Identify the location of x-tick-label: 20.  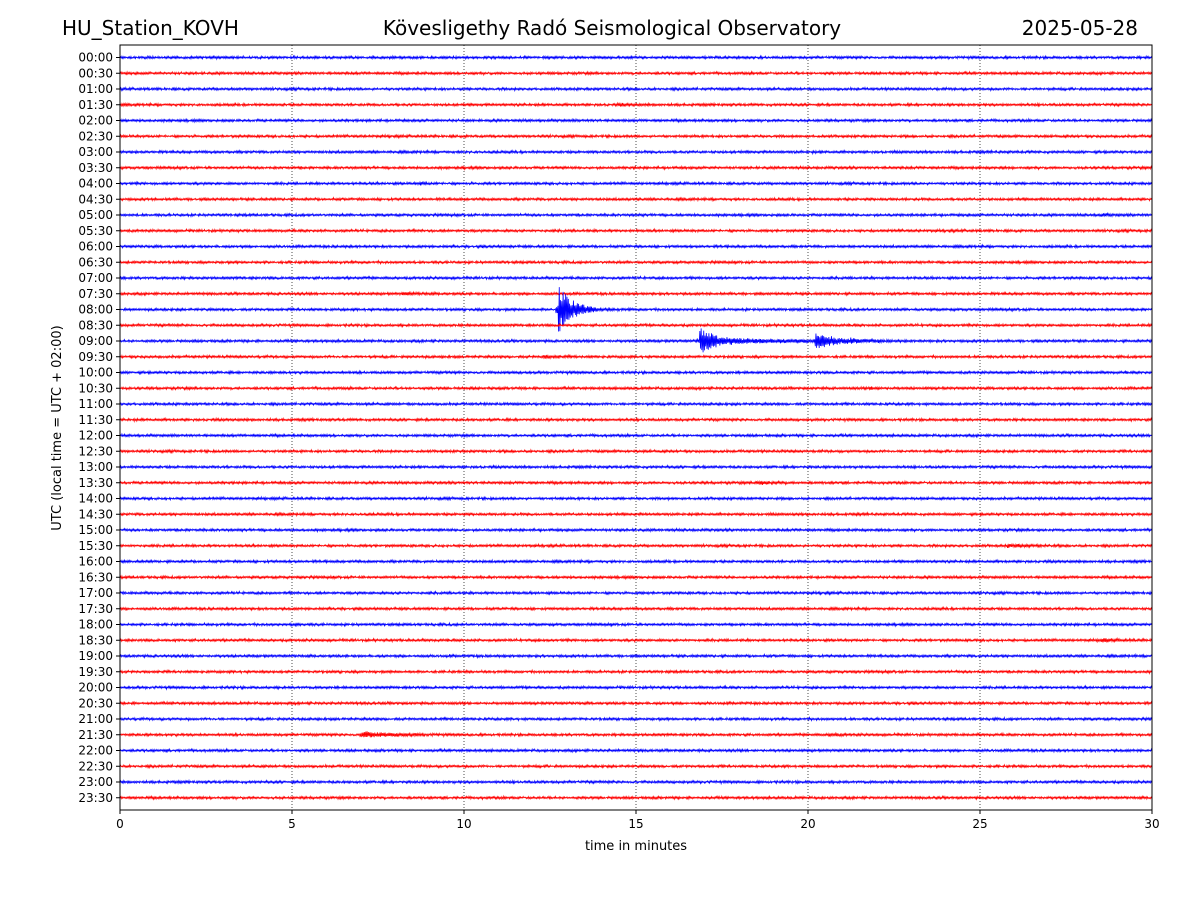
(807, 824).